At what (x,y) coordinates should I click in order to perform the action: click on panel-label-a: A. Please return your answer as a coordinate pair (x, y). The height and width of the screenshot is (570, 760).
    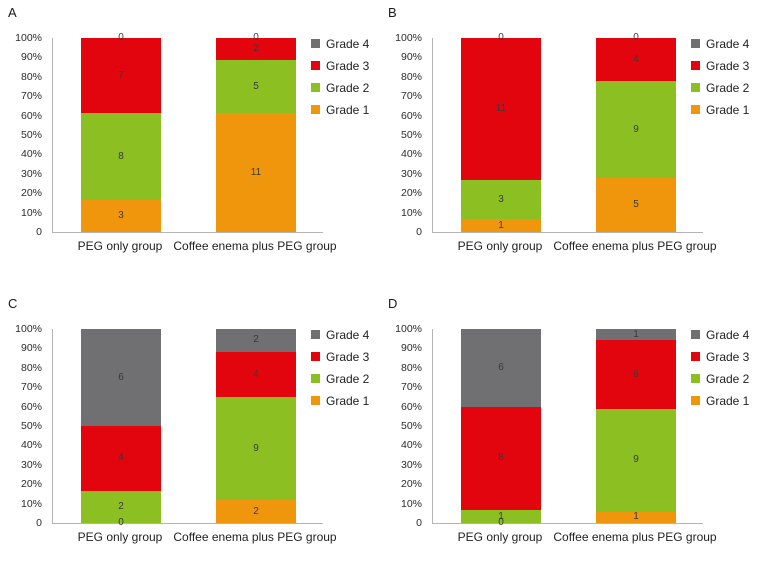
    Looking at the image, I should click on (13, 12).